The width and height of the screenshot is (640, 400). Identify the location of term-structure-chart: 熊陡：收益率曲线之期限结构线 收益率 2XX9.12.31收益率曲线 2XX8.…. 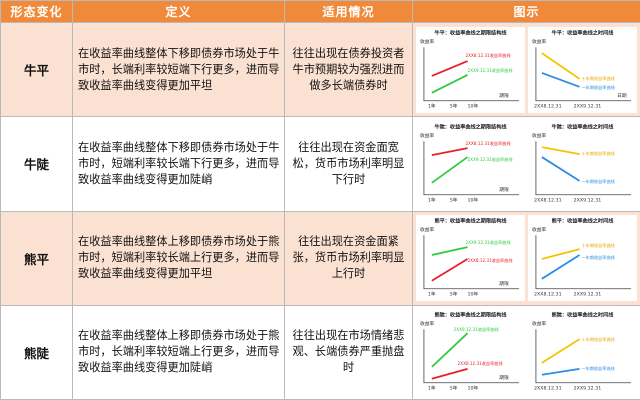
(470, 352).